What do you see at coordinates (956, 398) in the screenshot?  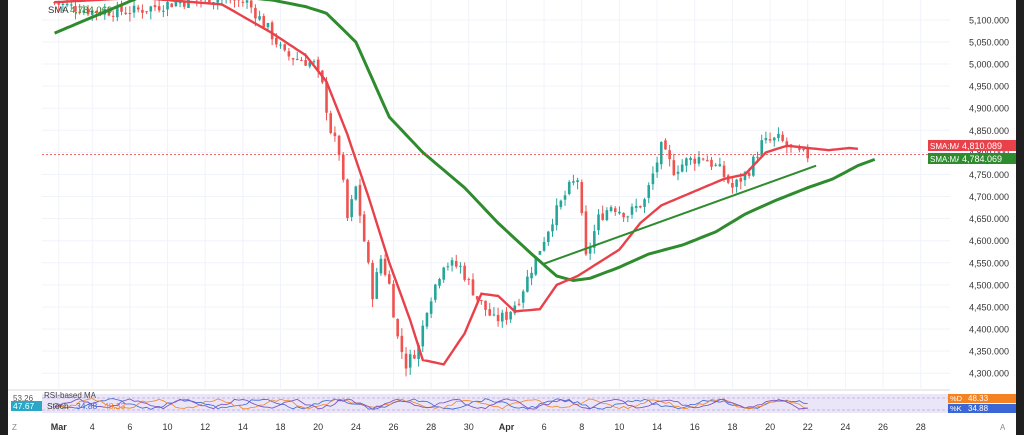 I see `badge-osc-d-label: %D` at bounding box center [956, 398].